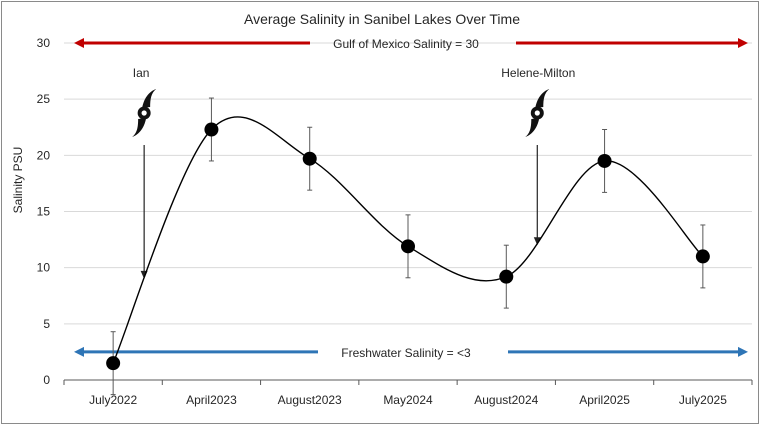 This screenshot has width=760, height=428. What do you see at coordinates (44, 99) in the screenshot?
I see `y-tick-label: 25` at bounding box center [44, 99].